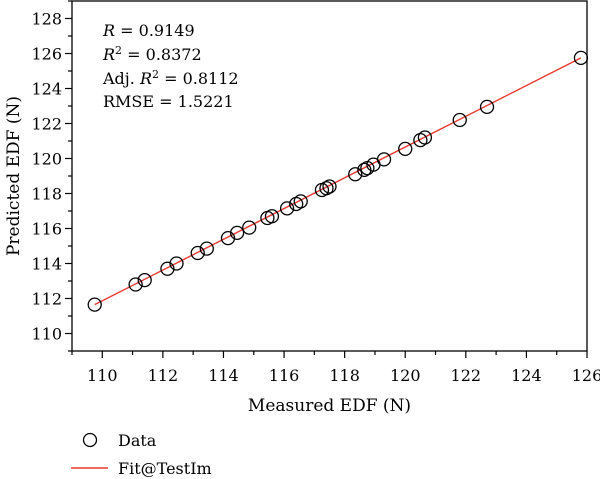  I want to click on x-tick-label: 118, so click(344, 375).